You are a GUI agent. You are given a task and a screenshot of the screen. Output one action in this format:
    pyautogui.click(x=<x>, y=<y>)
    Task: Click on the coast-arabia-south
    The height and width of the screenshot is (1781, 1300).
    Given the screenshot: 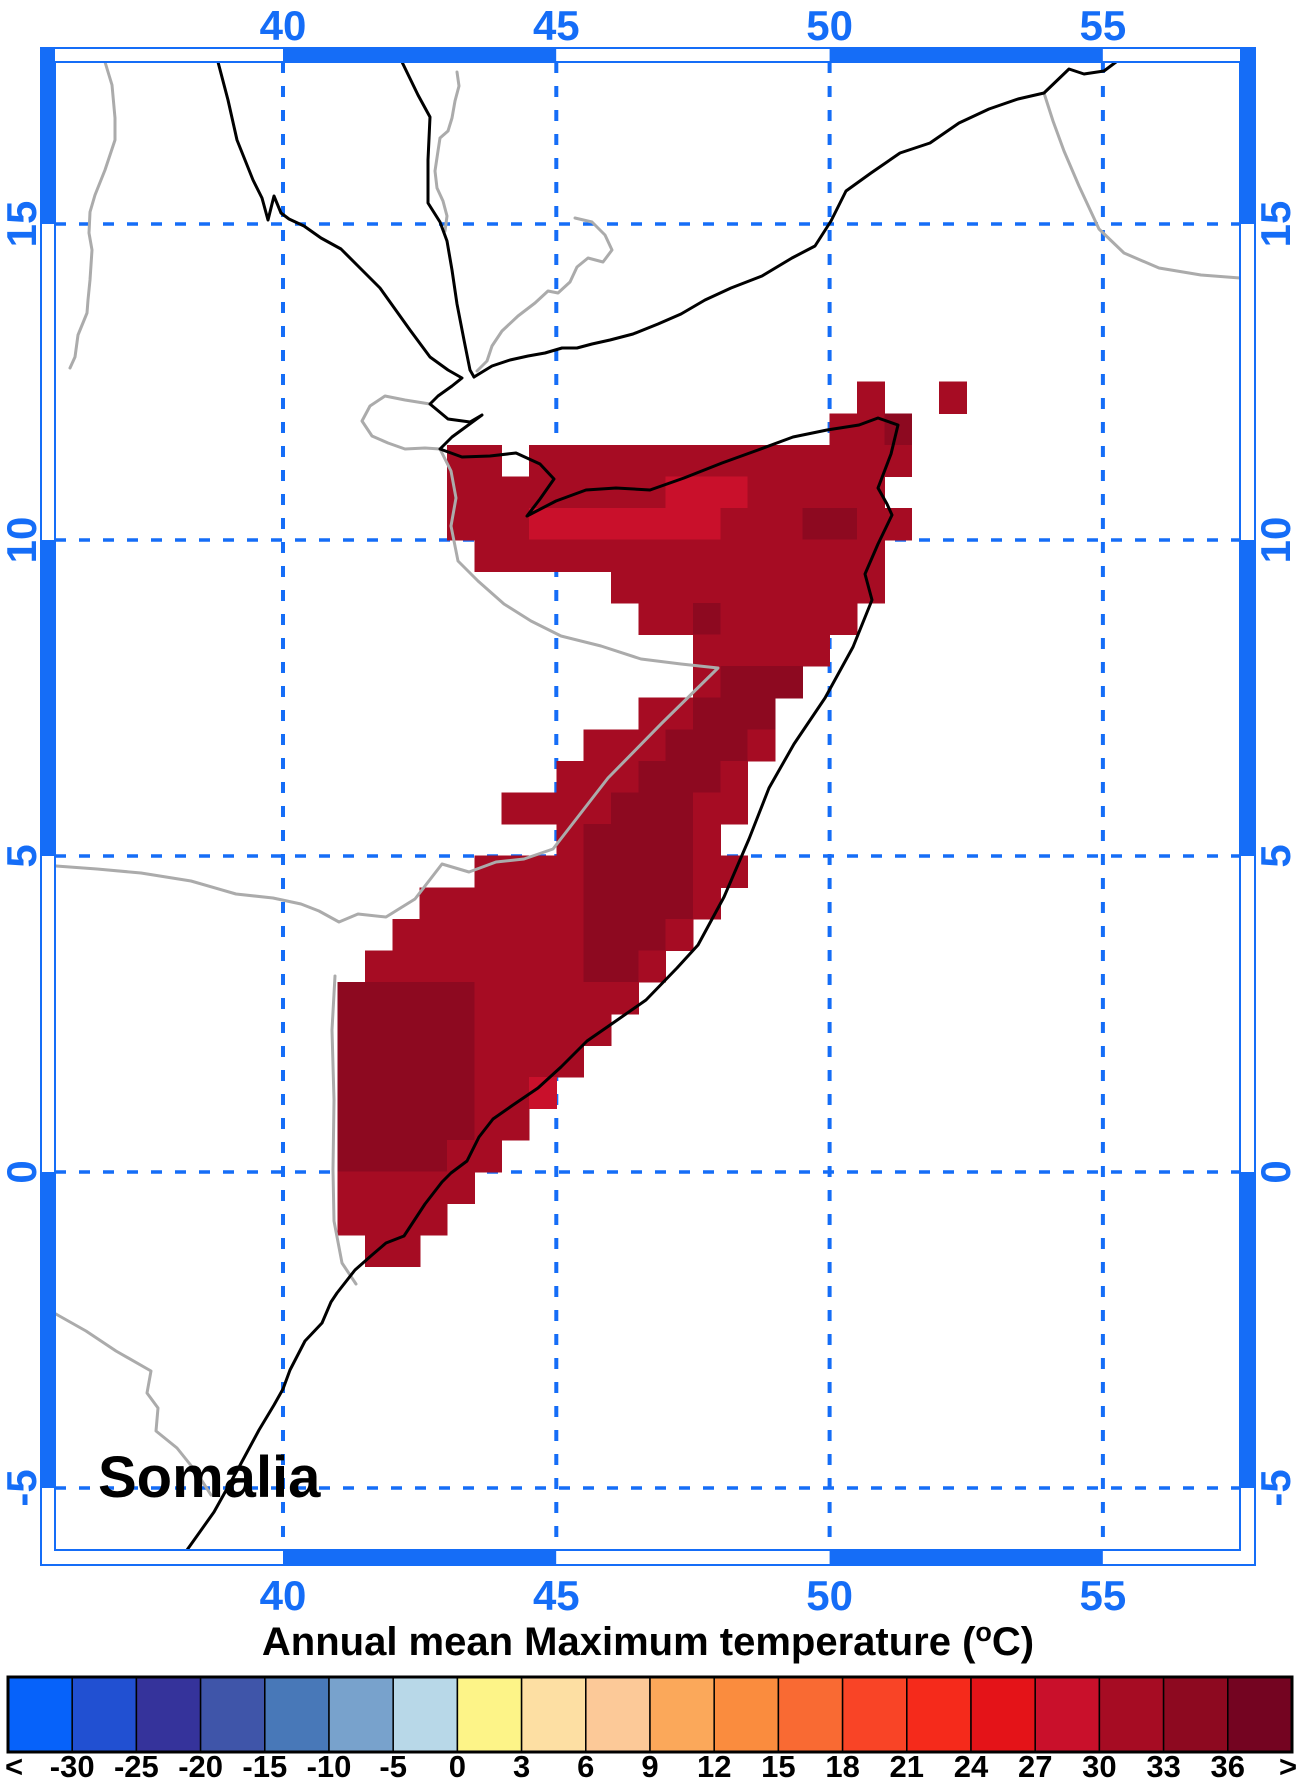 What is the action you would take?
    pyautogui.click(x=795, y=219)
    